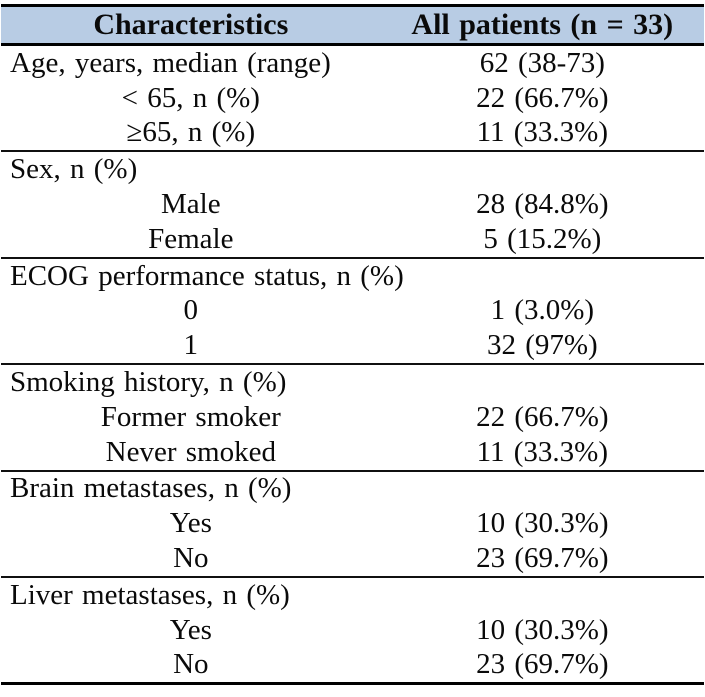  Describe the element at coordinates (542, 240) in the screenshot. I see `row-value: 5 (15.2%)` at that location.